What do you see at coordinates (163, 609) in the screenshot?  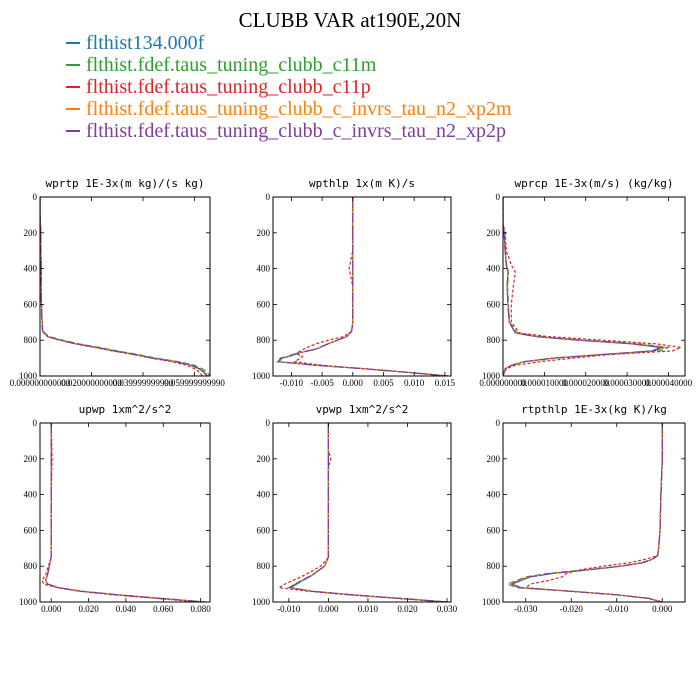 I see `x-tick-label: 0.060` at bounding box center [163, 609].